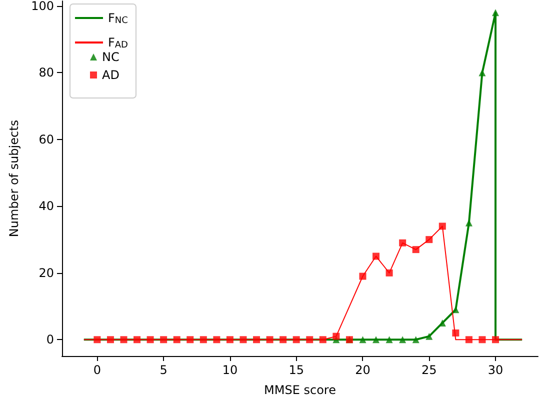 This screenshot has width=543, height=404. Describe the element at coordinates (296, 370) in the screenshot. I see `x-tick-label: 15` at that location.